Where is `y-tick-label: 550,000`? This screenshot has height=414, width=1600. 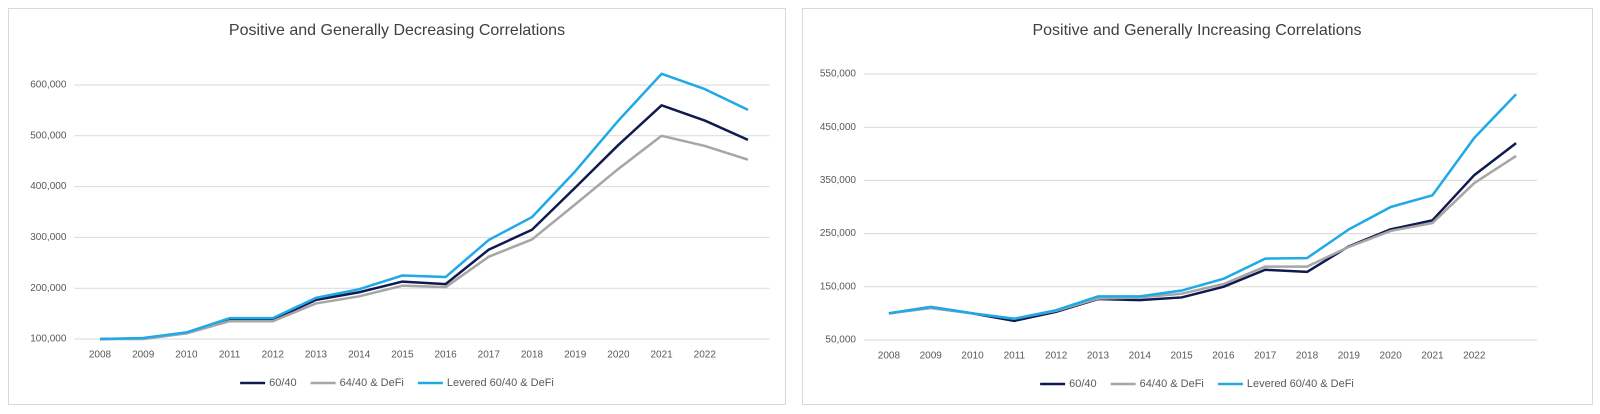
y-tick-label: 550,000 is located at coordinates (838, 74).